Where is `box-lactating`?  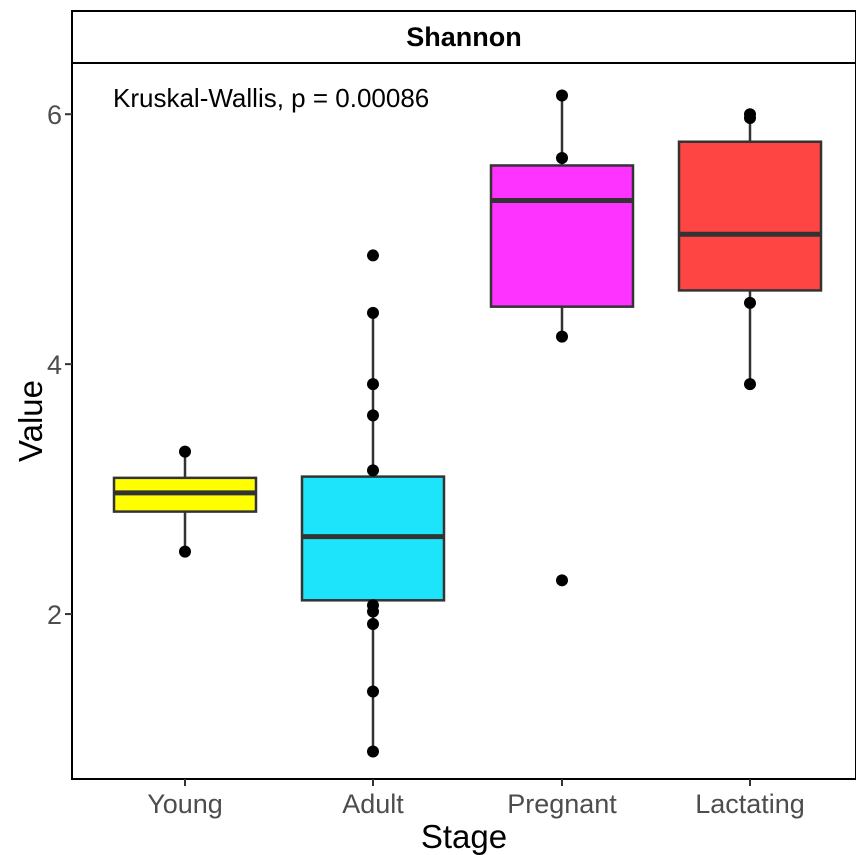 box-lactating is located at coordinates (750, 216).